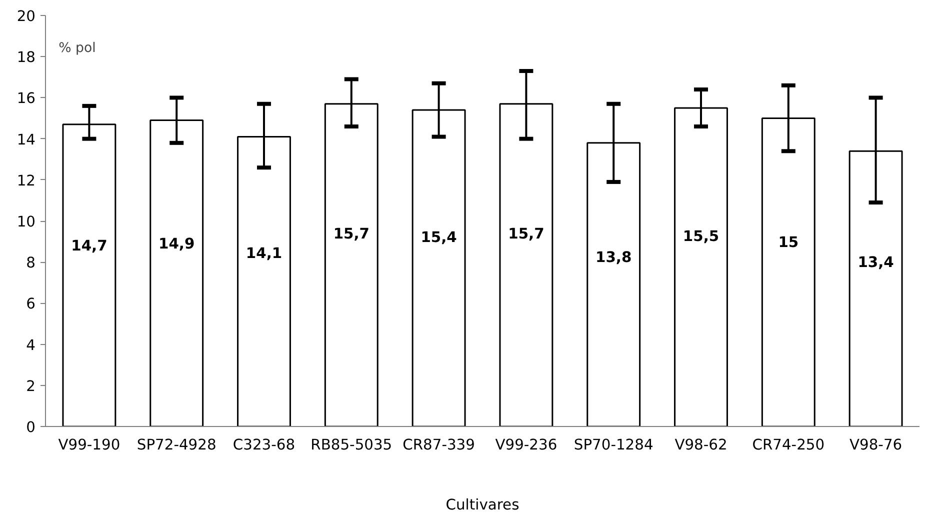  I want to click on y-tick-label: 8, so click(31, 263).